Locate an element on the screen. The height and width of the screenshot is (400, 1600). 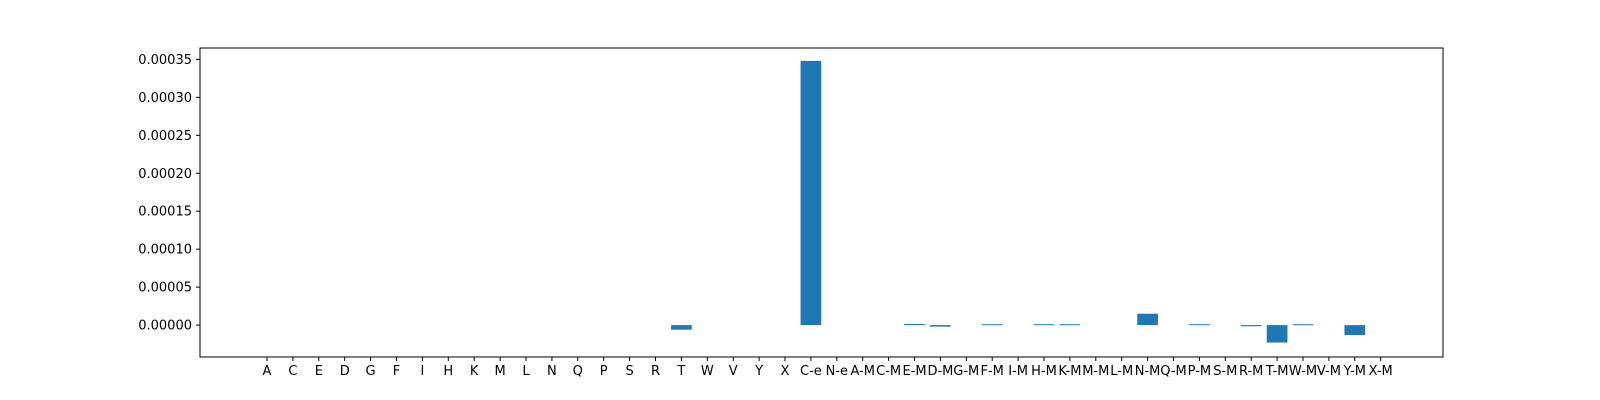
x-tick-label: A-M is located at coordinates (862, 371).